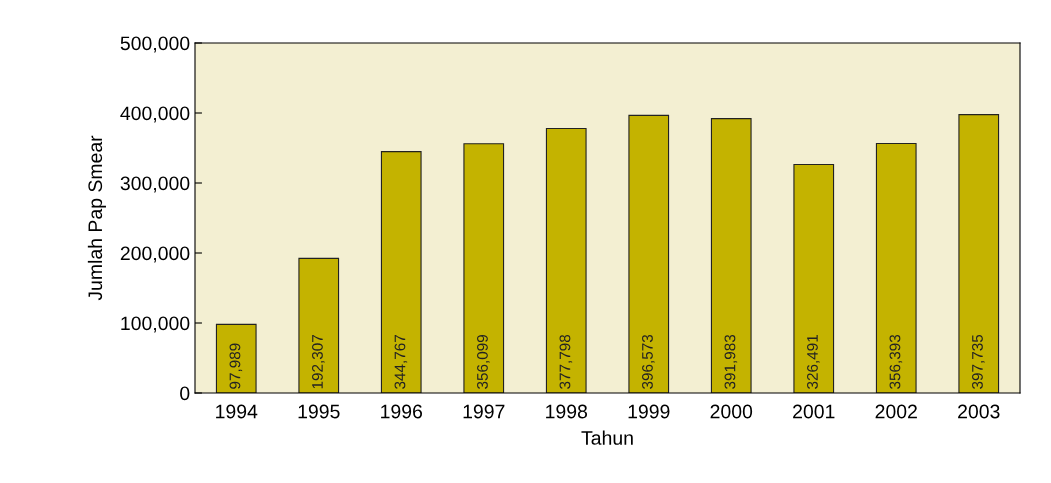  What do you see at coordinates (731, 361) in the screenshot?
I see `data-label: 391,983` at bounding box center [731, 361].